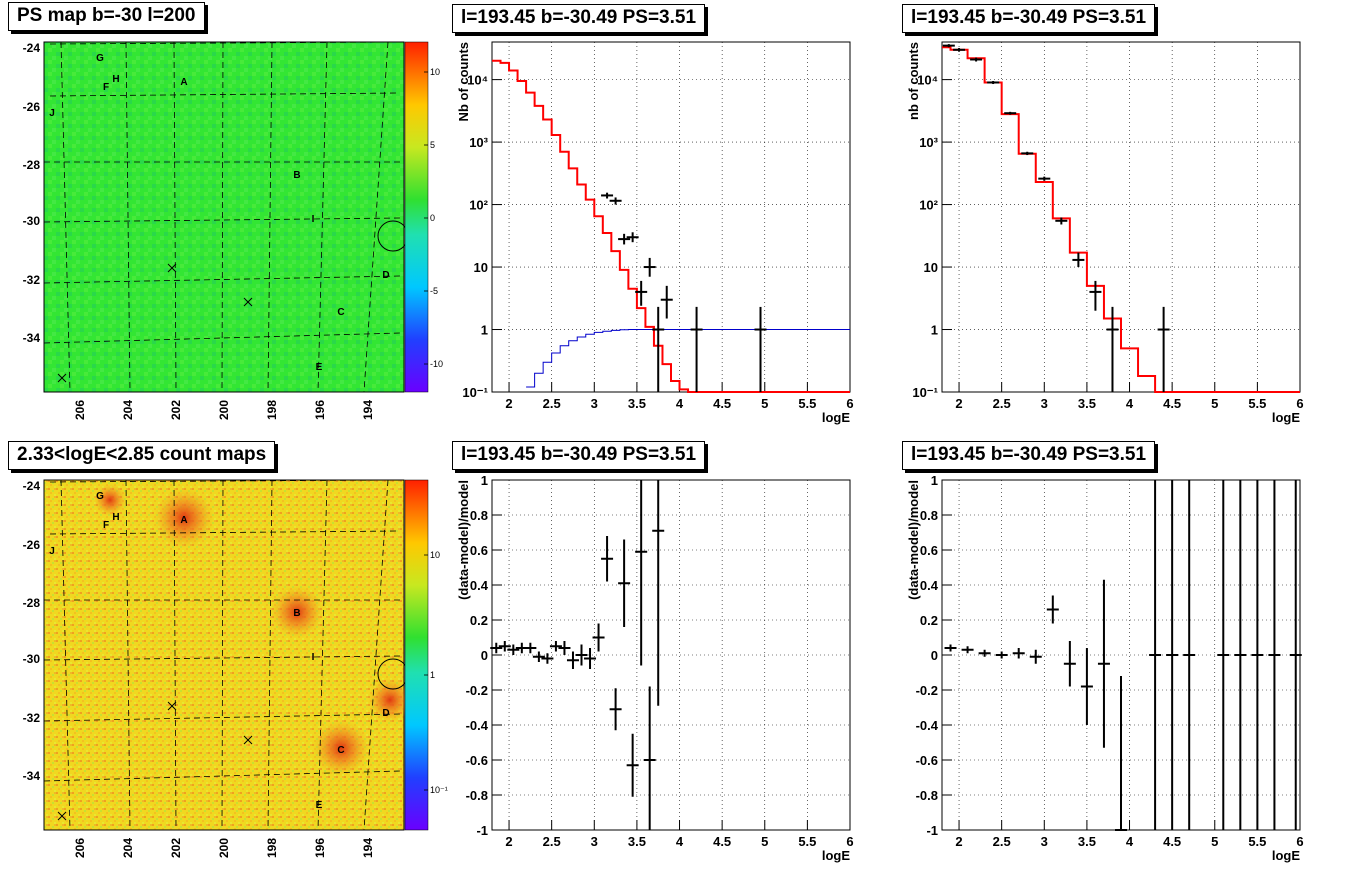  I want to click on ratio-left-title: l=193.45 b=-30.49 PS=3.51, so click(579, 455).